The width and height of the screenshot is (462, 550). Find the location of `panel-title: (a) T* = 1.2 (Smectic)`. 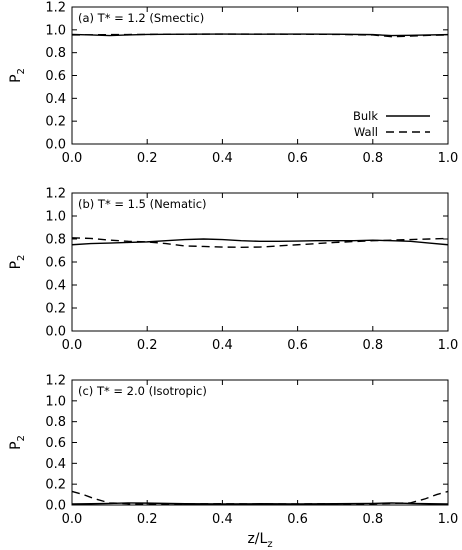

panel-title: (a) T* = 1.2 (Smectic) is located at coordinates (141, 18).